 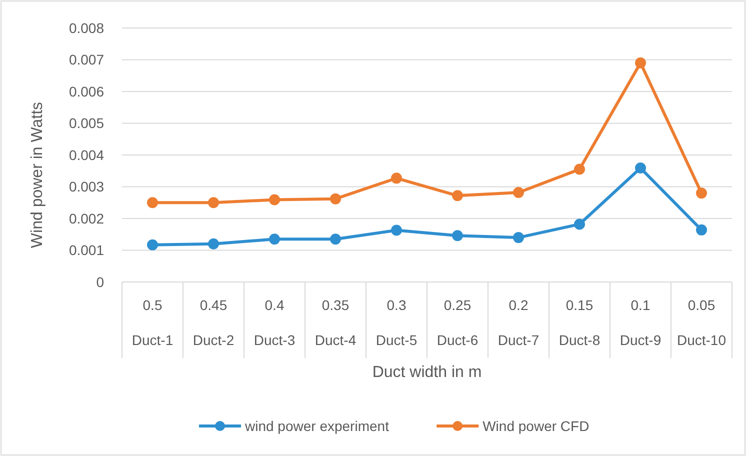 I want to click on x-axis-title: Duct width in m, so click(x=427, y=372).